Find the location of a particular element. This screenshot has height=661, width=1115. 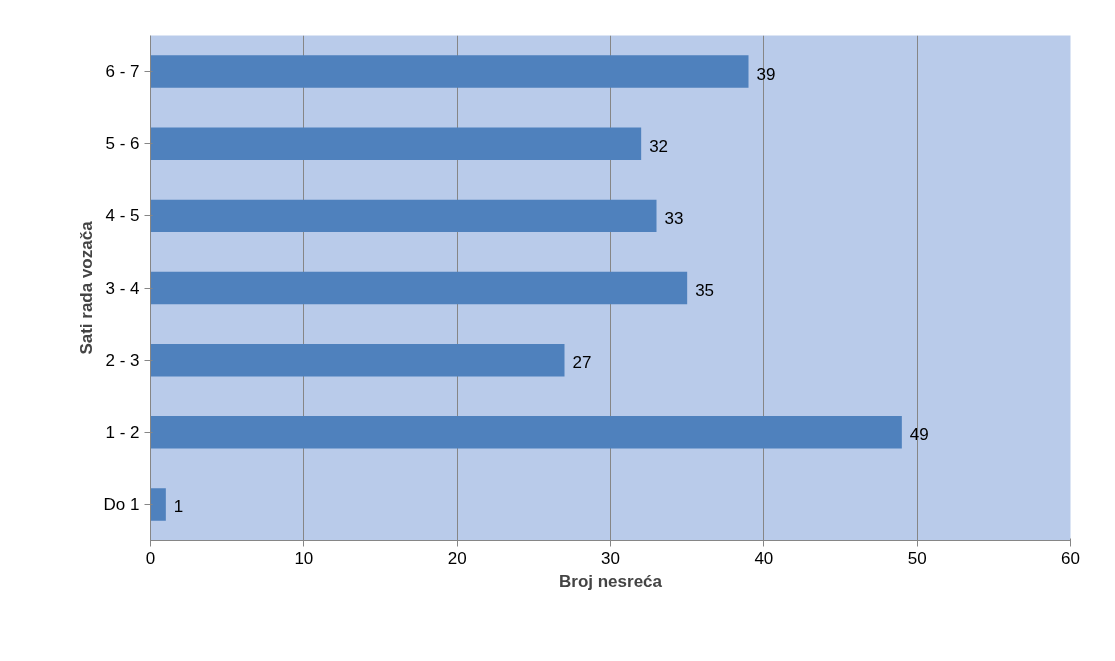

x-tick-label: 60 is located at coordinates (1070, 558).